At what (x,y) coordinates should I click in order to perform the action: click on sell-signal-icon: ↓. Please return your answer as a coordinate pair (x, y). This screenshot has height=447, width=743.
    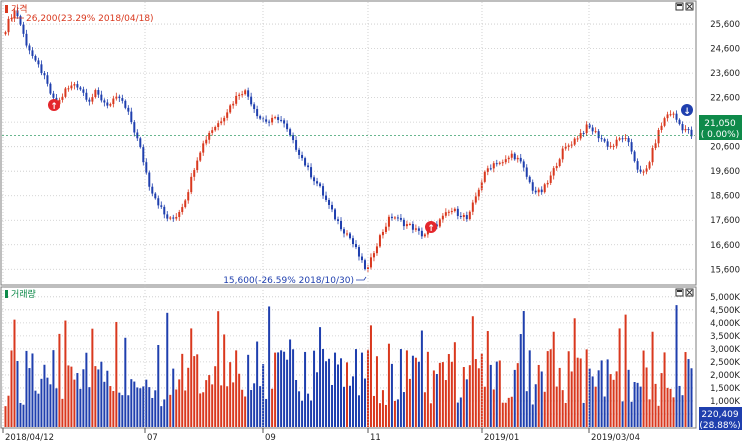
    Looking at the image, I should click on (687, 110).